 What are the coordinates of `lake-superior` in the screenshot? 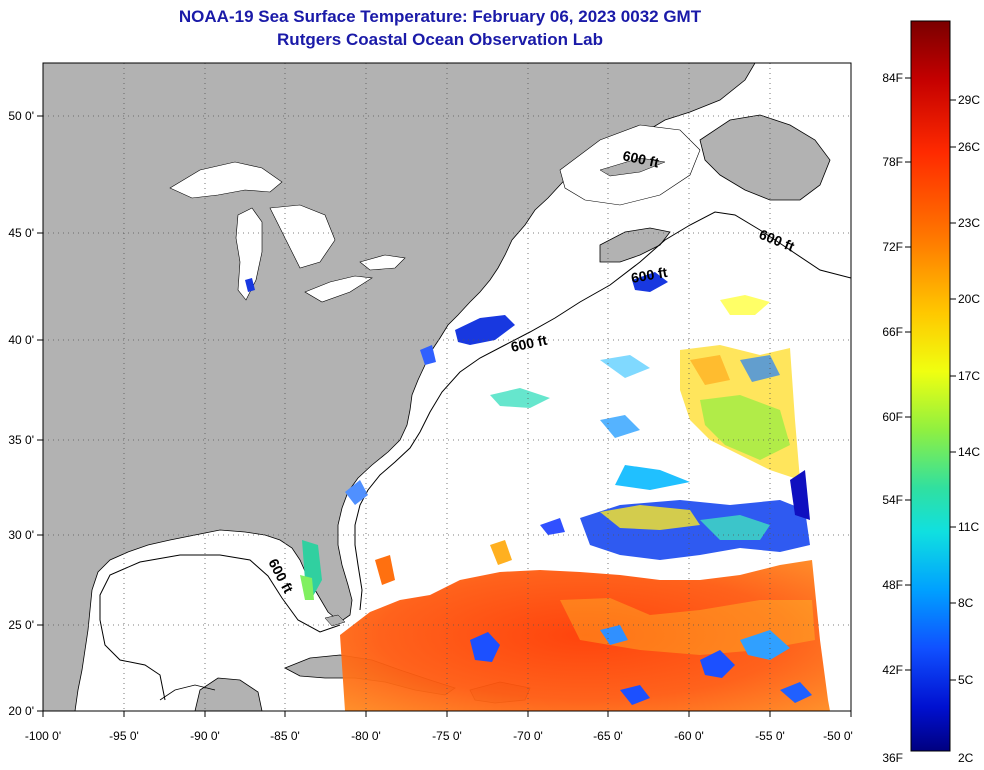 It's located at (226, 180).